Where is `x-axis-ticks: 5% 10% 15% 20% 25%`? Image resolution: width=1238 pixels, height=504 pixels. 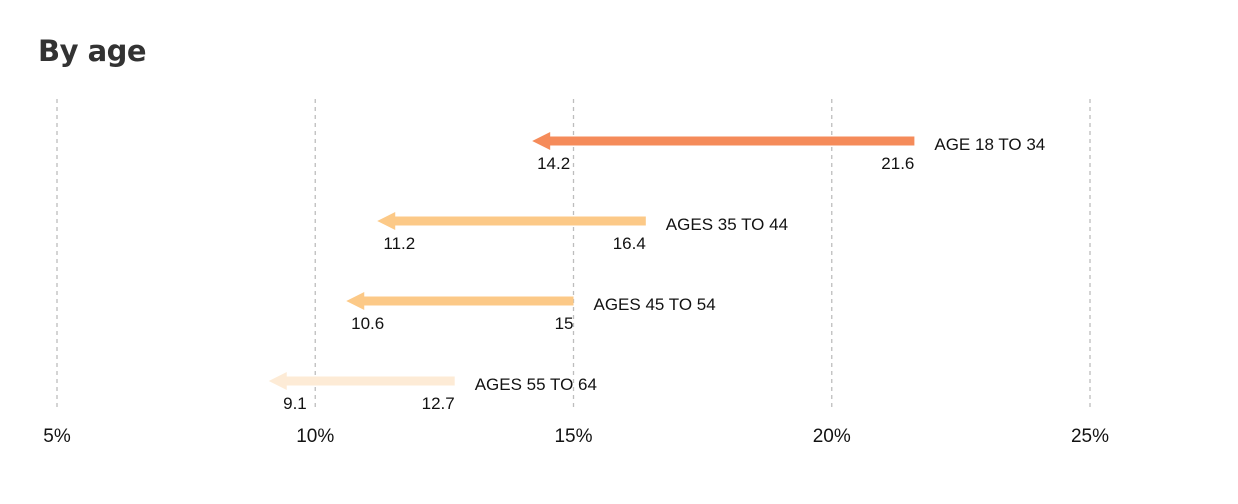 x-axis-ticks: 5% 10% 15% 20% 25% is located at coordinates (576, 436).